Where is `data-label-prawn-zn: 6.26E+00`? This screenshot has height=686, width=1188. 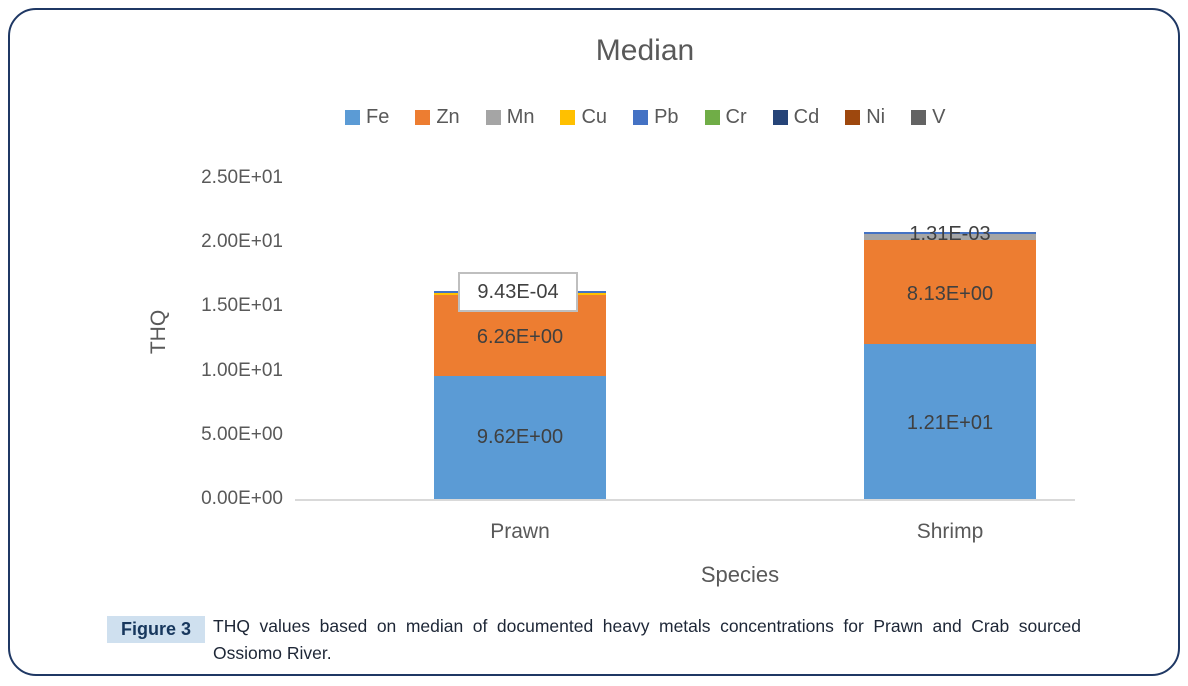
data-label-prawn-zn: 6.26E+00 is located at coordinates (520, 337).